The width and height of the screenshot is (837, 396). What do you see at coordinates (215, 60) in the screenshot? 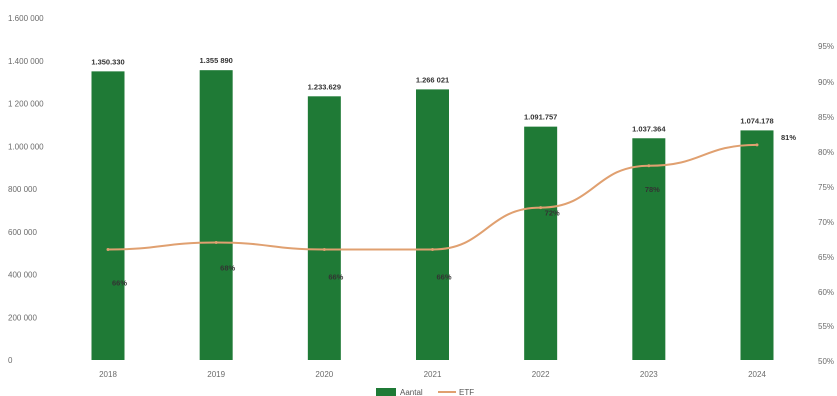
I see `bar-value-label: 1.355 890` at bounding box center [215, 60].